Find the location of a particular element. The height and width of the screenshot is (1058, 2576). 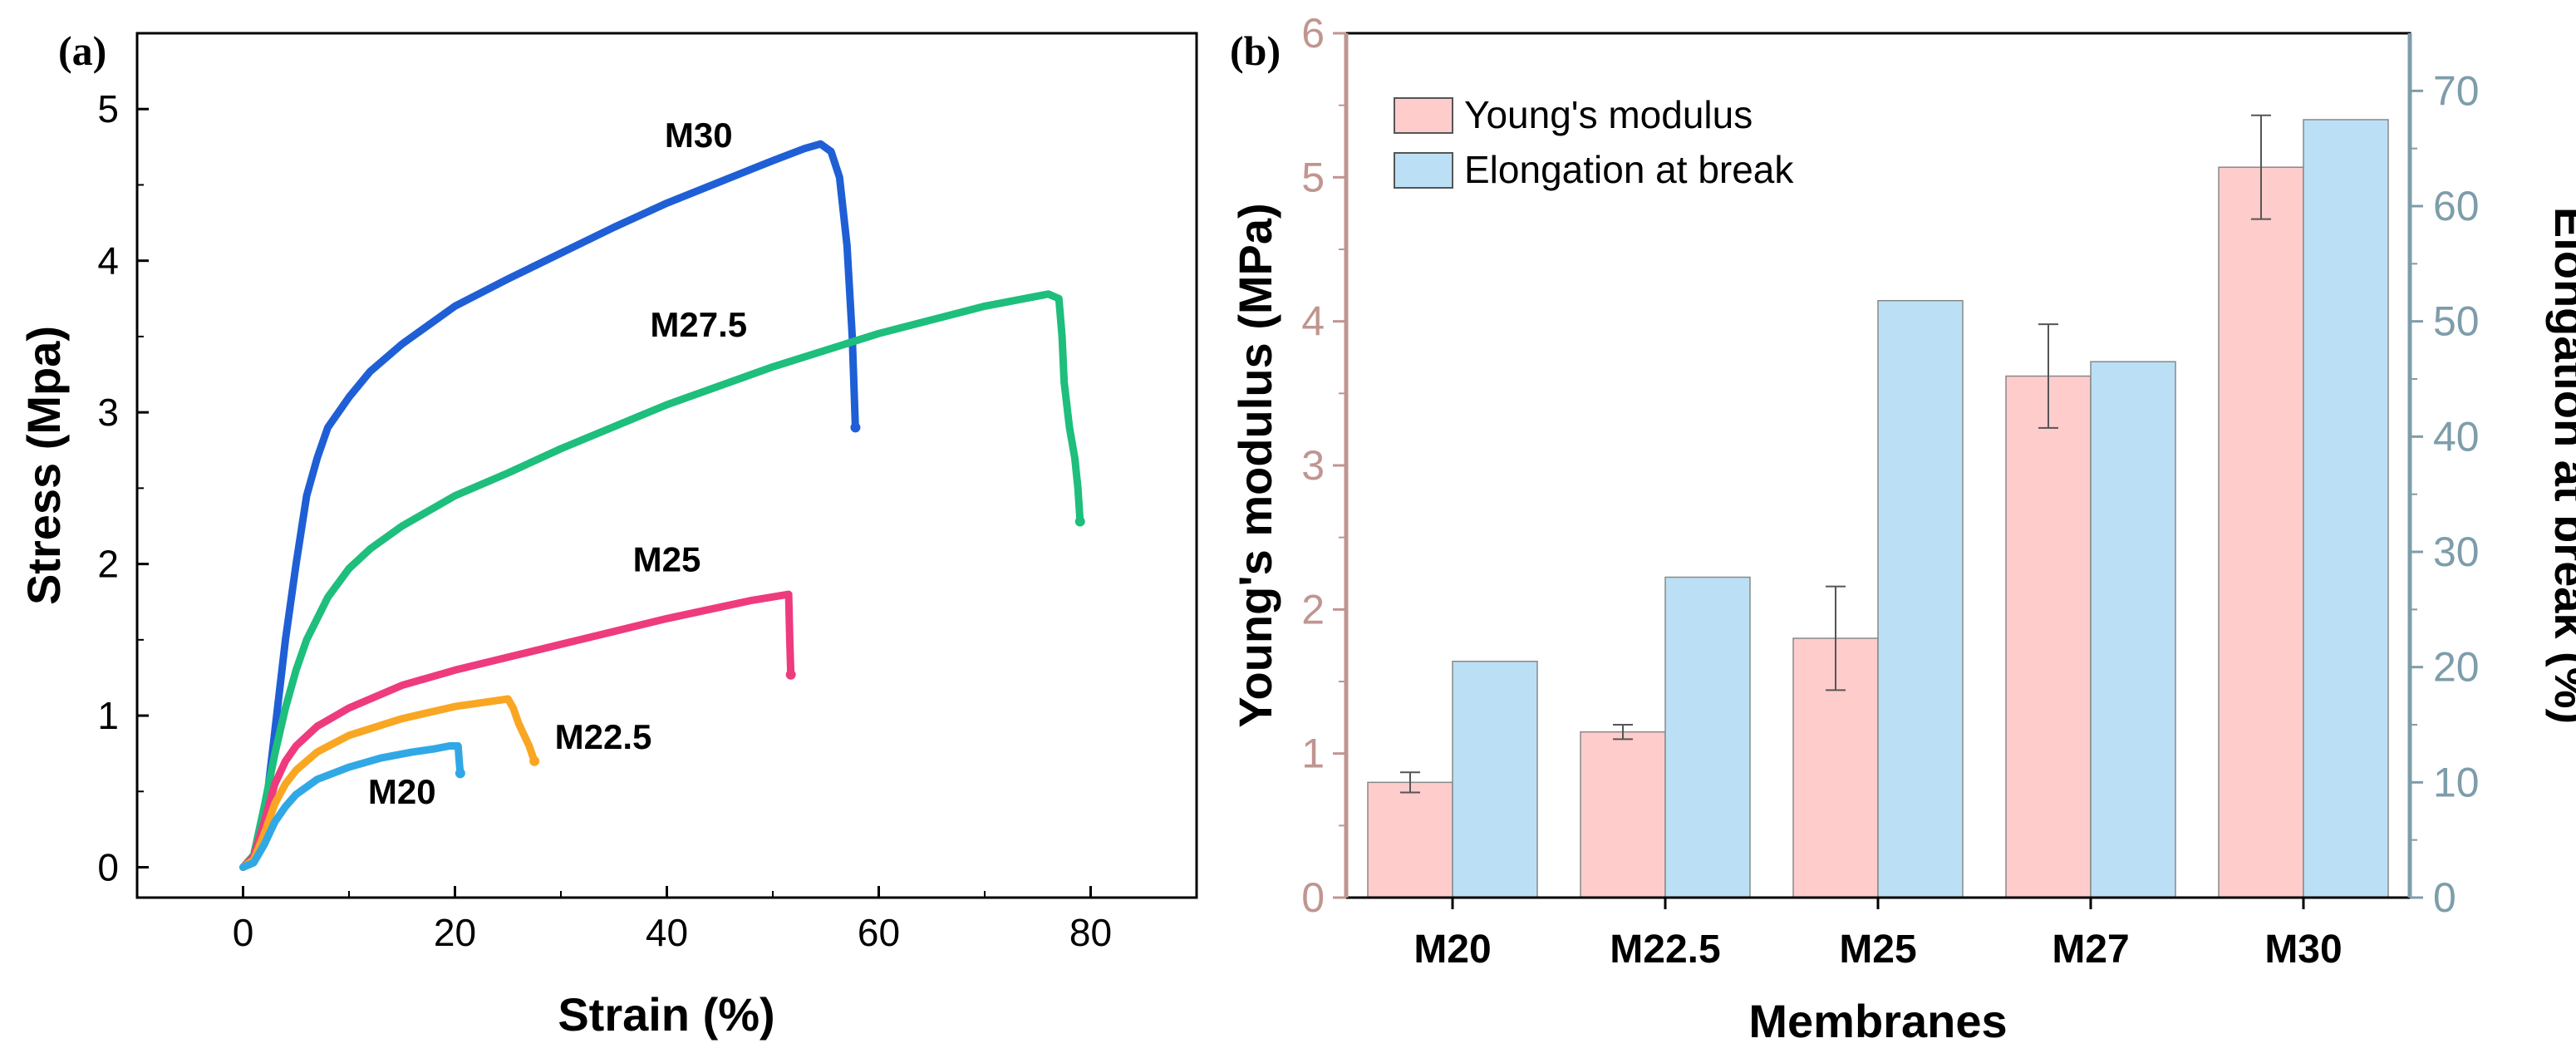

curve-m25 is located at coordinates (517, 731).